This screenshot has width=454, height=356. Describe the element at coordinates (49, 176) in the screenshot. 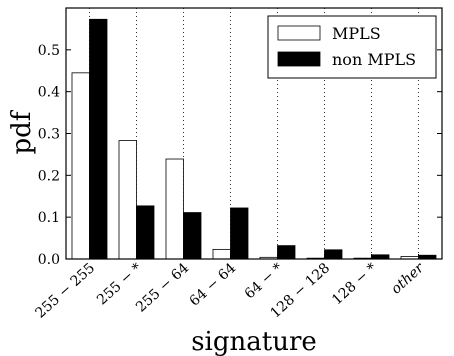

I see `y-tick-label: 0.2` at that location.